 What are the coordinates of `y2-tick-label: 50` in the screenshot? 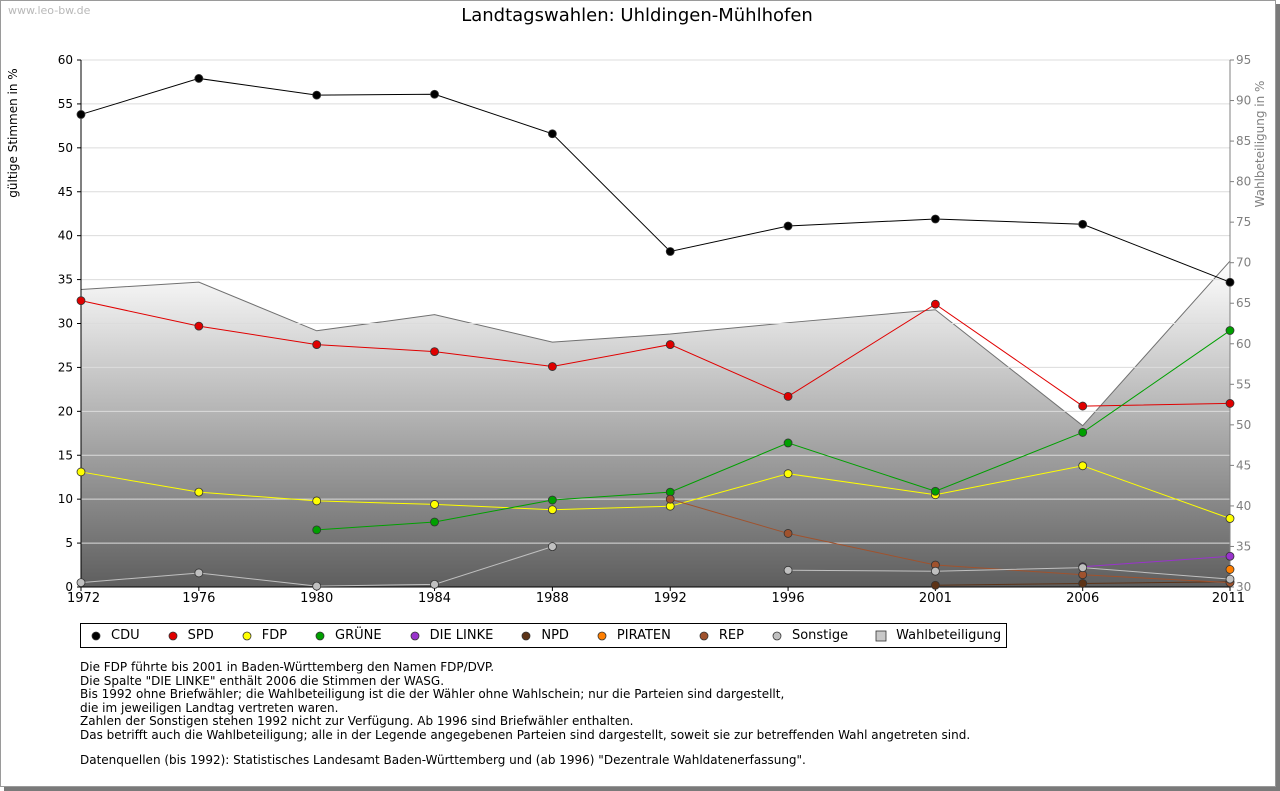 It's located at (1243, 425).